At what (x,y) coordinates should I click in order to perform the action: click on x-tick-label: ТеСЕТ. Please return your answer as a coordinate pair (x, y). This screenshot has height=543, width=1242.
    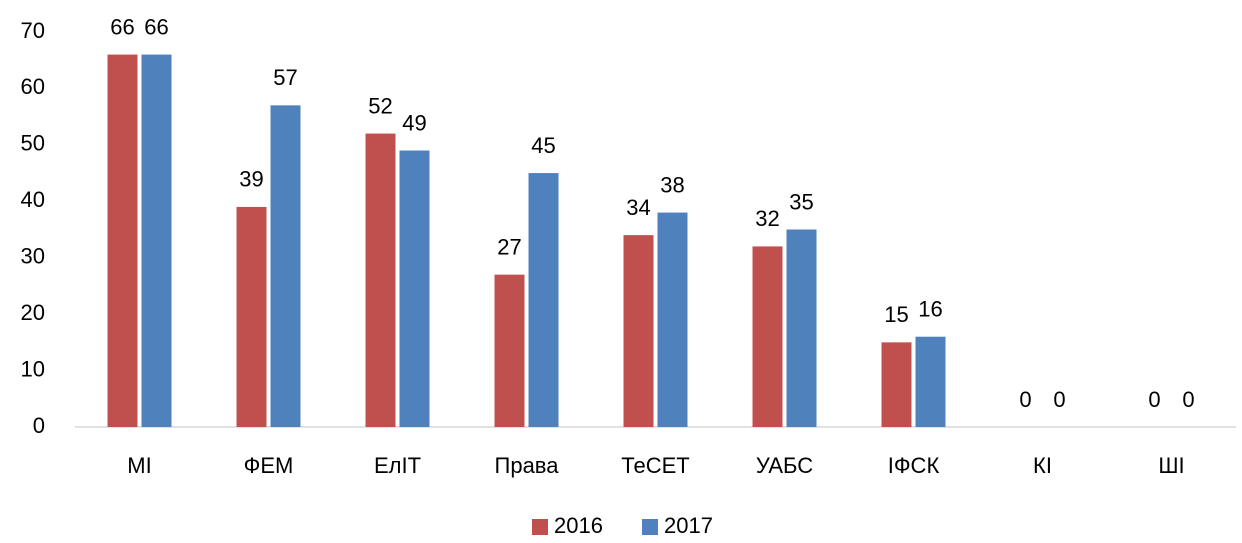
    Looking at the image, I should click on (655, 465).